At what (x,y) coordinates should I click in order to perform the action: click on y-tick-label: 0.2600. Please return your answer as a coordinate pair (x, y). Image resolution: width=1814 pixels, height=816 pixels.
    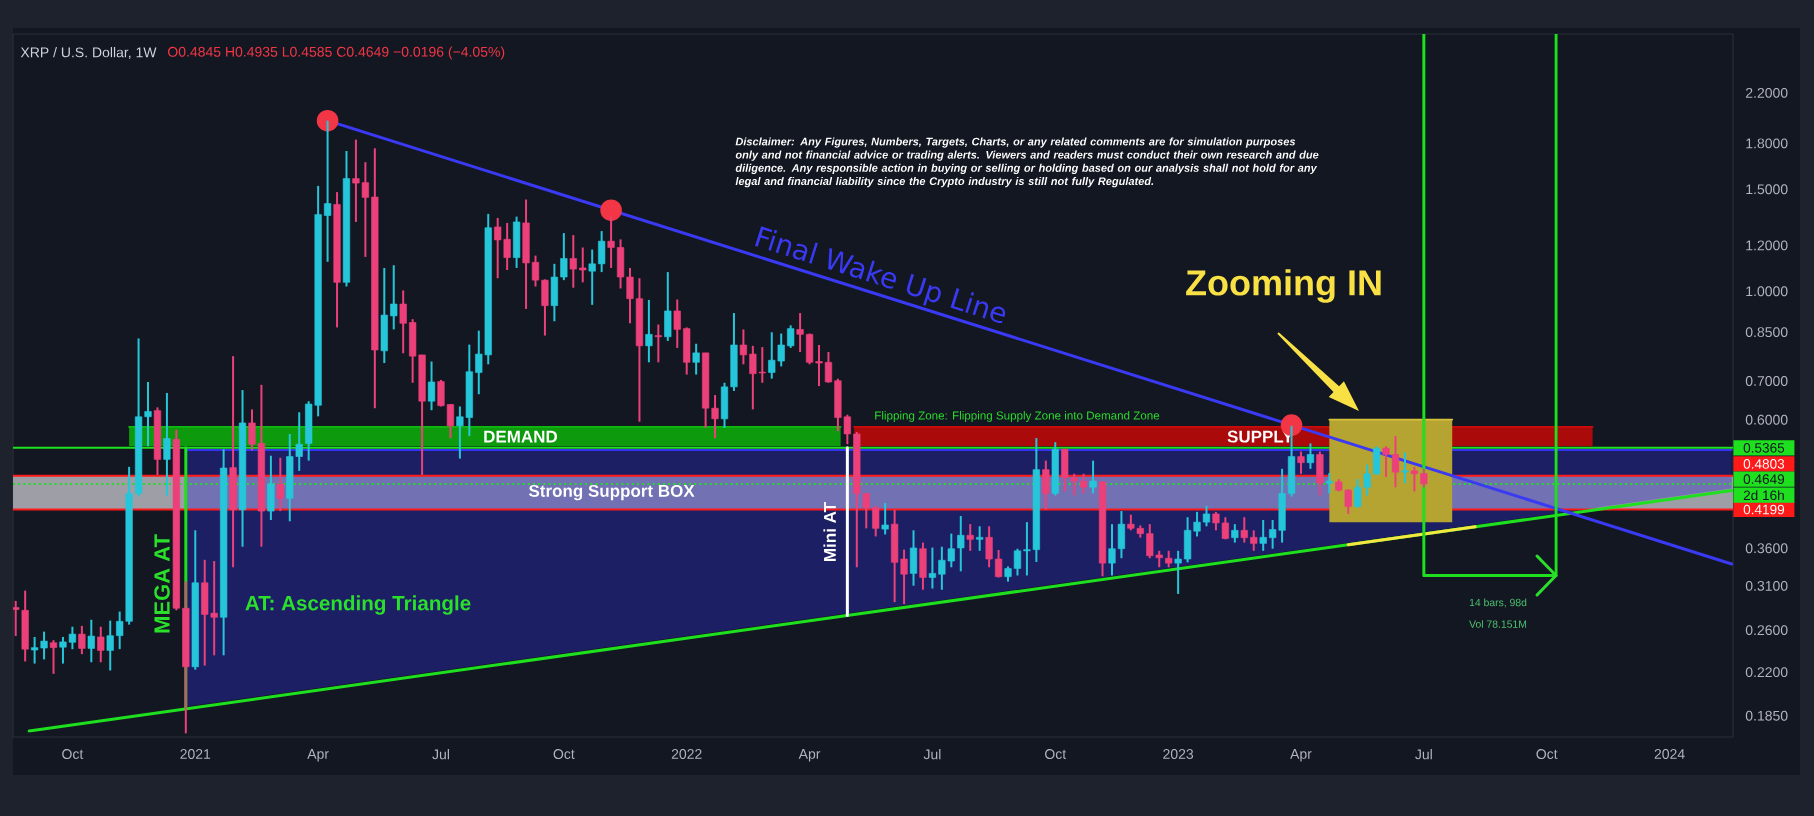
    Looking at the image, I should click on (1766, 630).